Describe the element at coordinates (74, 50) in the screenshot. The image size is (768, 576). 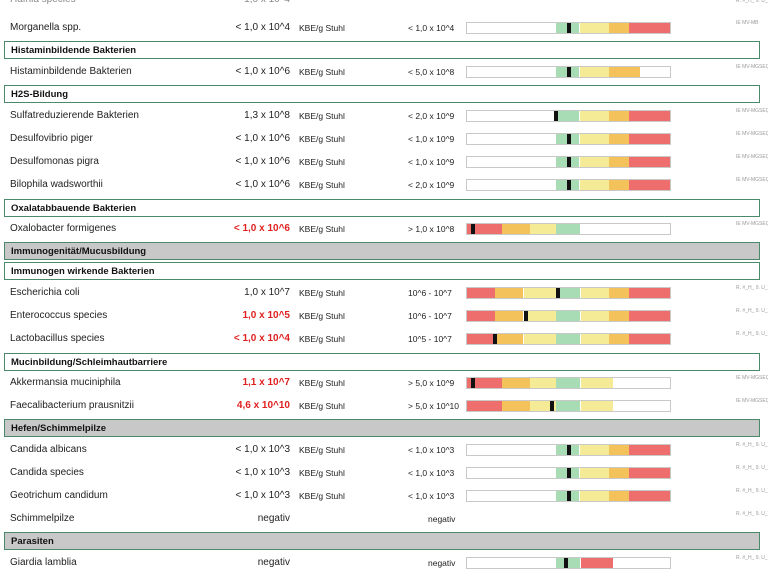
I see `section-title: Histaminbildende Bakterien` at that location.